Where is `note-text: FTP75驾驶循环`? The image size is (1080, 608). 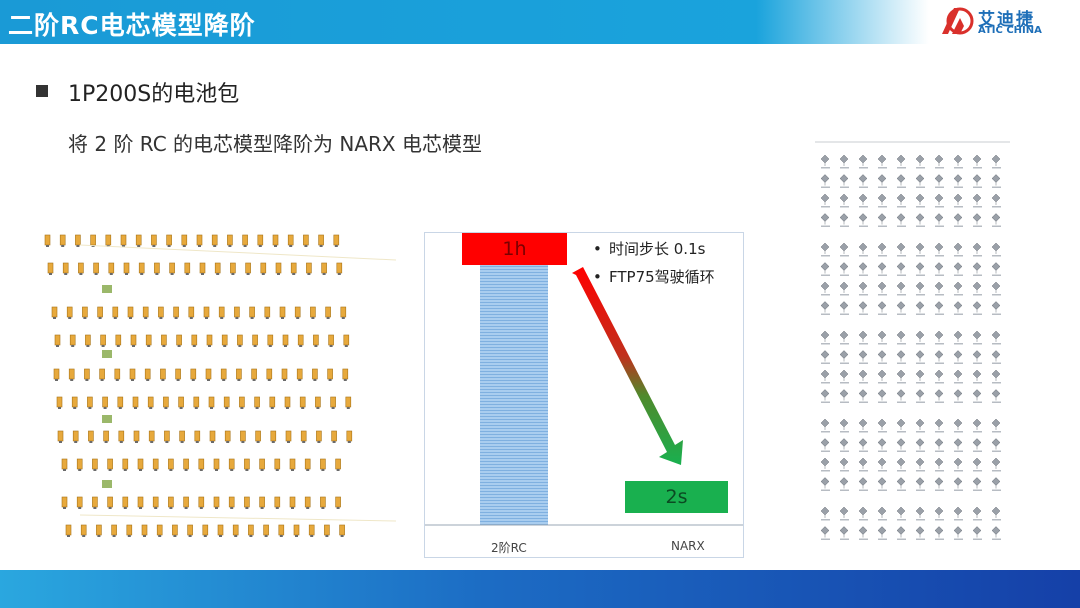 note-text: FTP75驾驶循环 is located at coordinates (662, 277).